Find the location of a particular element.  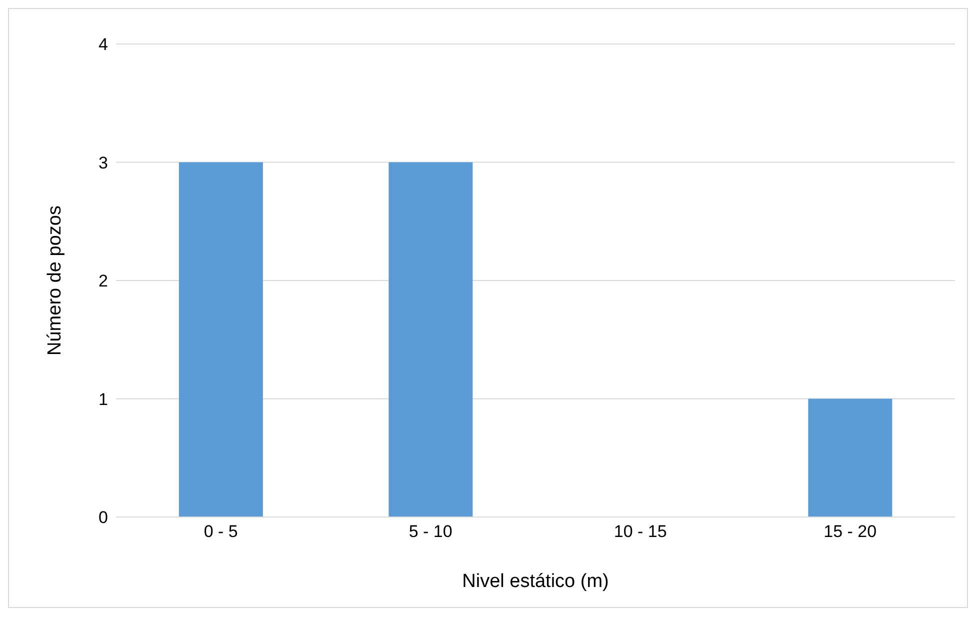

y-tick-label: 0 is located at coordinates (103, 518).